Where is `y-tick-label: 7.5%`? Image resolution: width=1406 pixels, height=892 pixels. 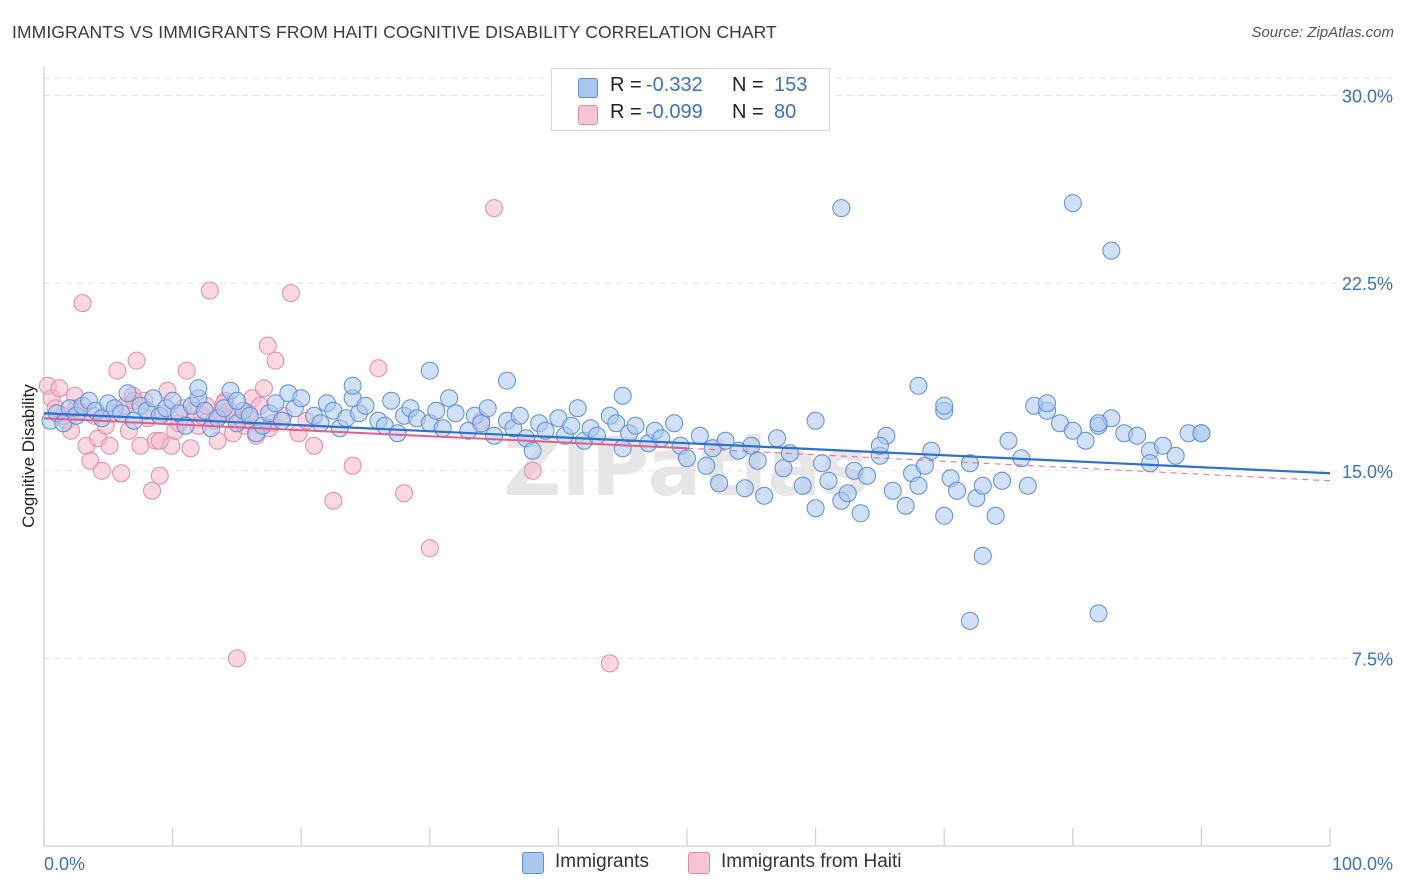 y-tick-label: 7.5% is located at coordinates (1372, 659).